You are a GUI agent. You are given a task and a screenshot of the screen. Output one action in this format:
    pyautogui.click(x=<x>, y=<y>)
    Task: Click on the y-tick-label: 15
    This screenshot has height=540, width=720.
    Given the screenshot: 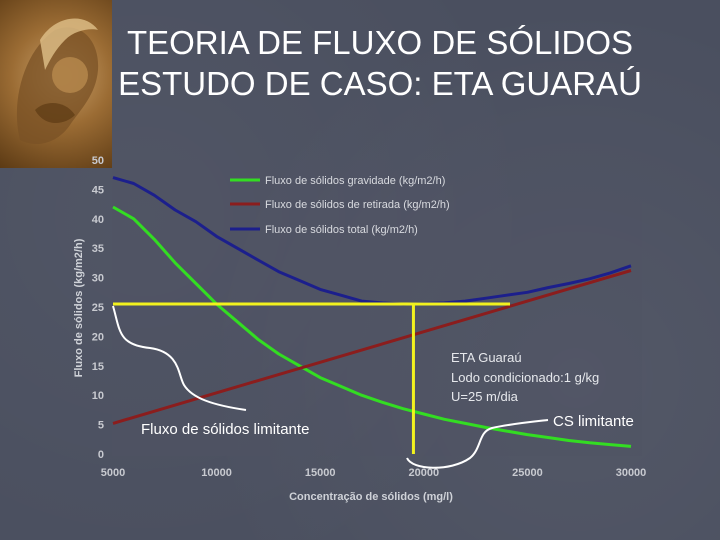 What is the action you would take?
    pyautogui.click(x=98, y=367)
    